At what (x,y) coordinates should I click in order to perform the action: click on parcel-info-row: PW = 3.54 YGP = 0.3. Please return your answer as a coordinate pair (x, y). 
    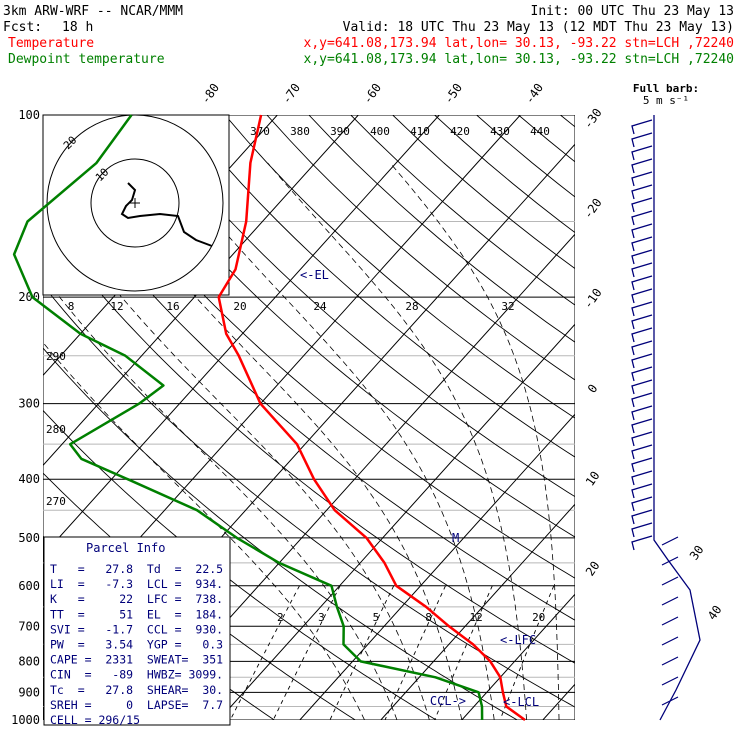
    Looking at the image, I should click on (136, 645).